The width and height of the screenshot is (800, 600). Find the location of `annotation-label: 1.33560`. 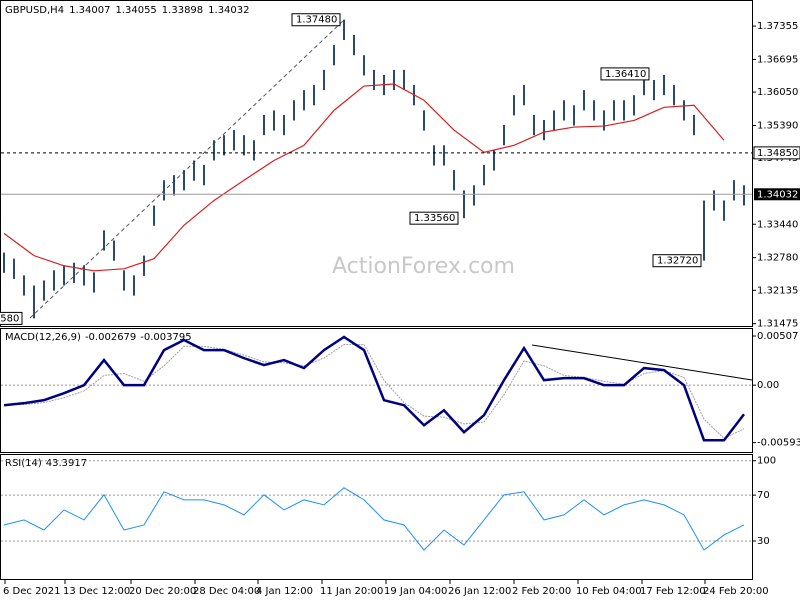

annotation-label: 1.33560 is located at coordinates (434, 218).